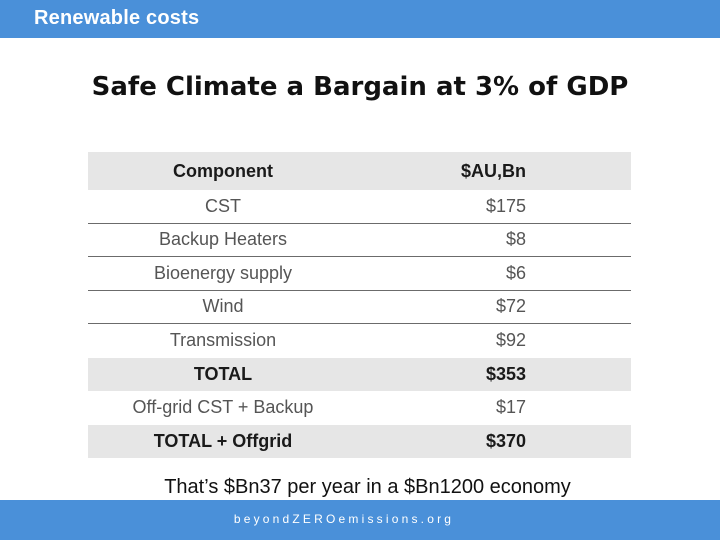  Describe the element at coordinates (359, 374) in the screenshot. I see `total-row: TOTAL $353` at that location.